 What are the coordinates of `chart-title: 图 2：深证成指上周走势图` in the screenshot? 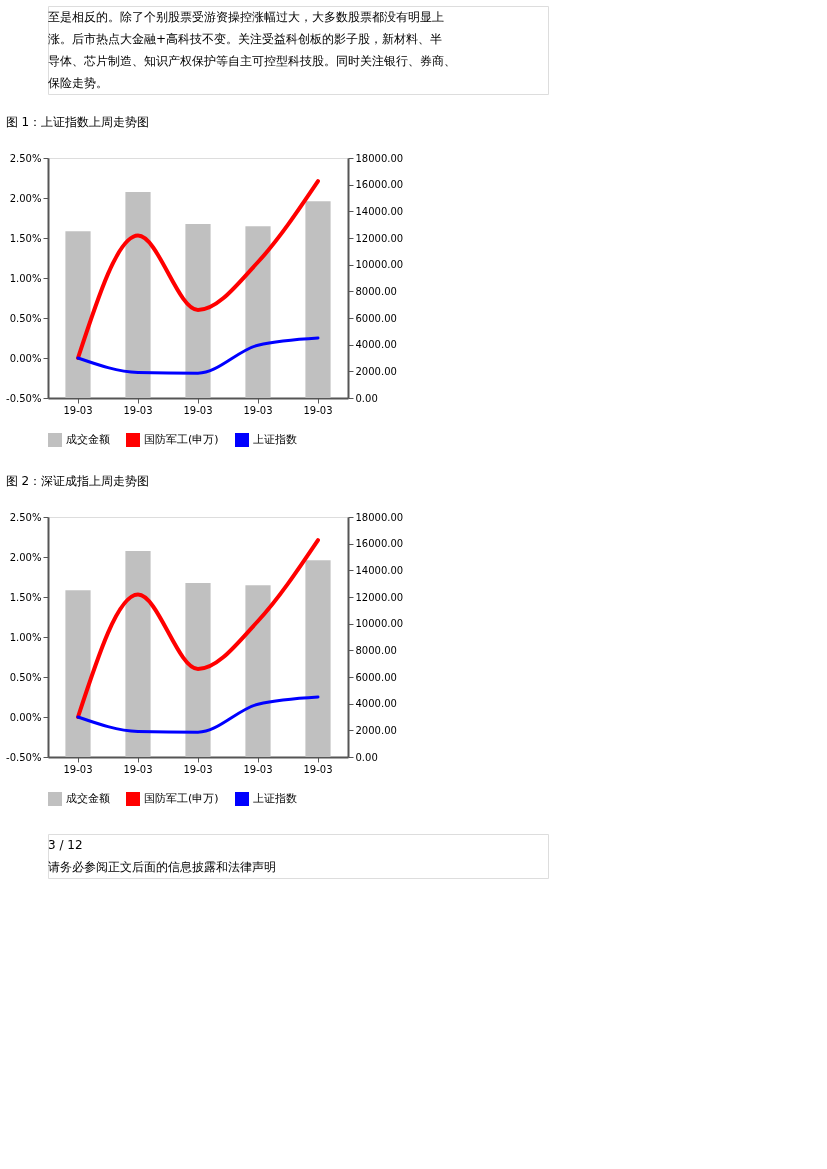 It's located at (77, 481).